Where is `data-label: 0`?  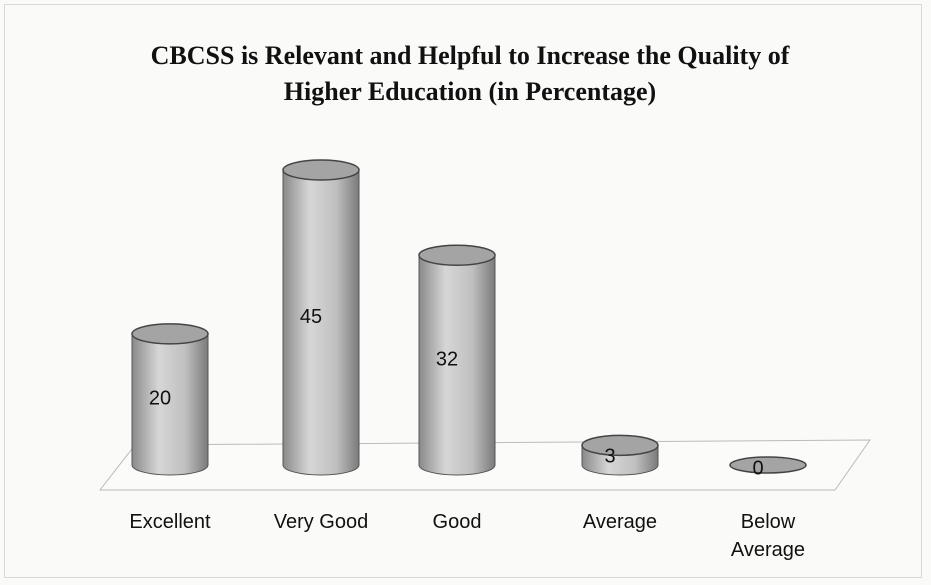
data-label: 0 is located at coordinates (757, 468).